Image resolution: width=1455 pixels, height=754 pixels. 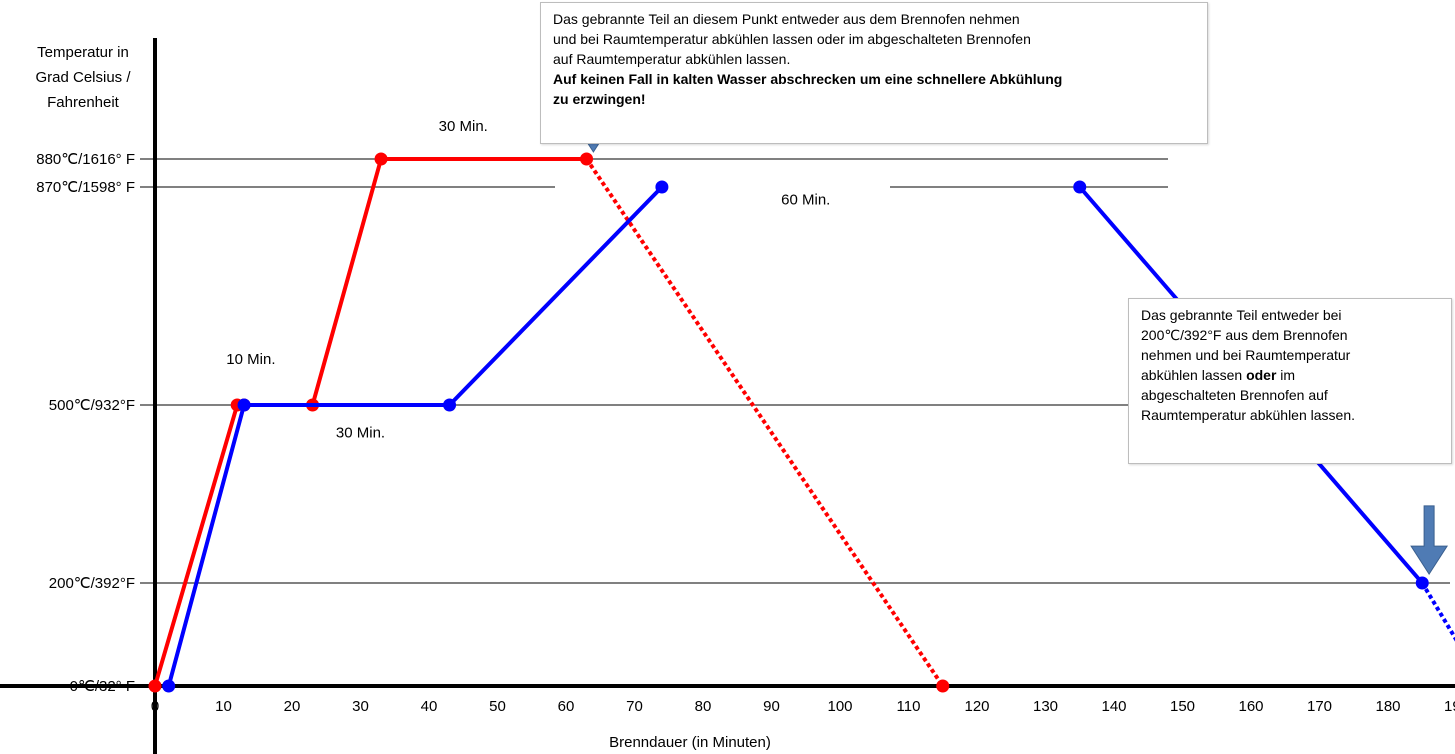 I want to click on y-tick-label: 200℃/392°F, so click(x=92, y=583).